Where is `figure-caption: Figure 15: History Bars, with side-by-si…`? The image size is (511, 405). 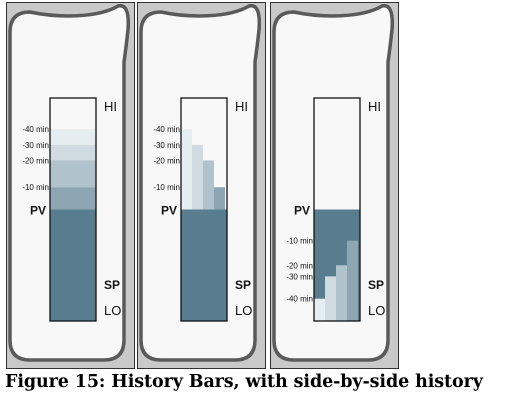 figure-caption: Figure 15: History Bars, with side-by-si… is located at coordinates (244, 382).